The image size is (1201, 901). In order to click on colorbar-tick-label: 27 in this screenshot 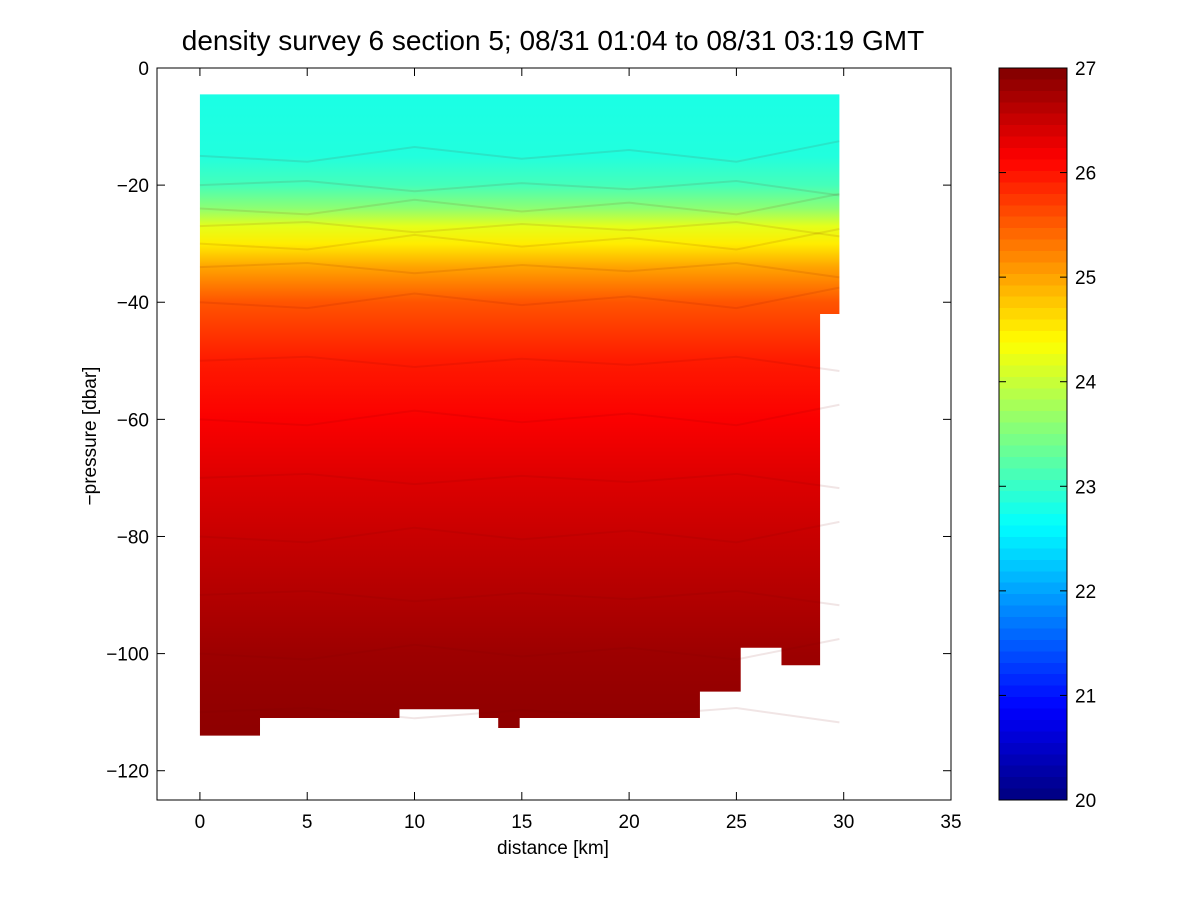, I will do `click(1085, 69)`.